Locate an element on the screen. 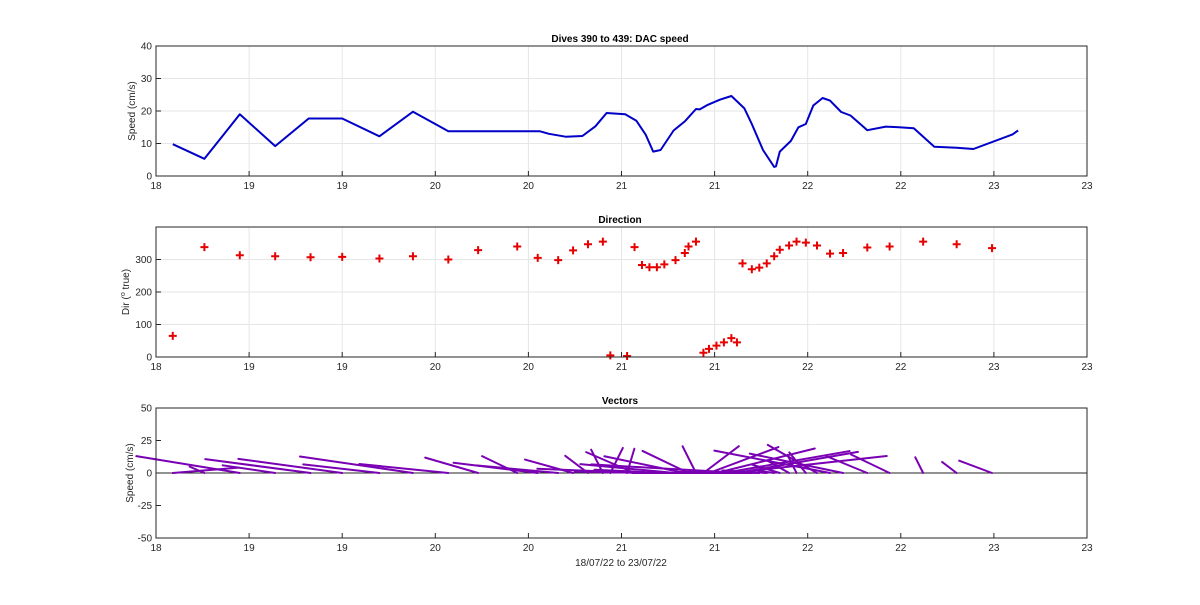 The width and height of the screenshot is (1200, 605). y-tick-label: -25 is located at coordinates (145, 506).